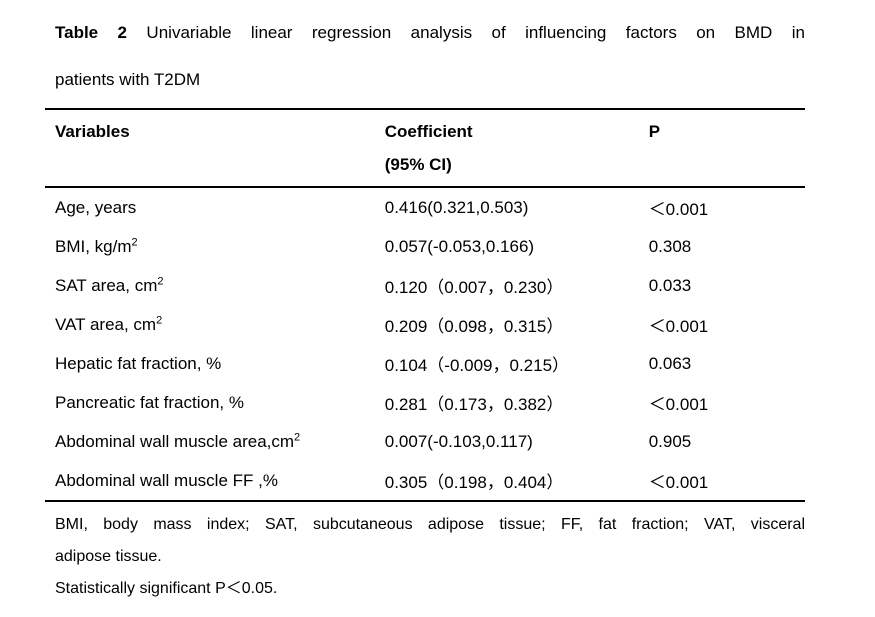 The image size is (875, 617). I want to click on table-header: Variables Coefficient (95% CI) P, so click(425, 148).